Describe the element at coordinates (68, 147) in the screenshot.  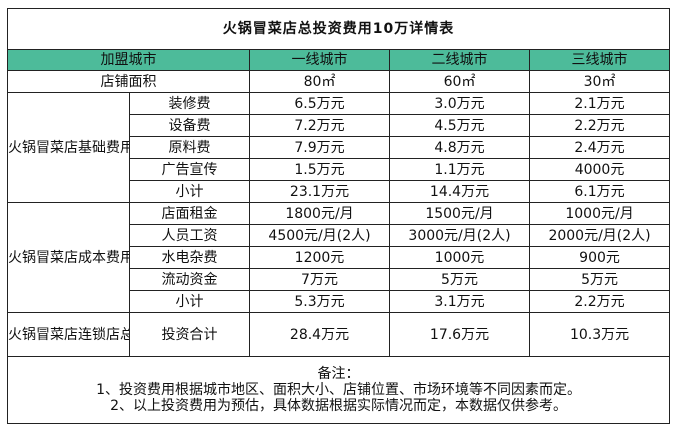
I see `group-label-basic: 火锅冒菜店基础费用` at that location.